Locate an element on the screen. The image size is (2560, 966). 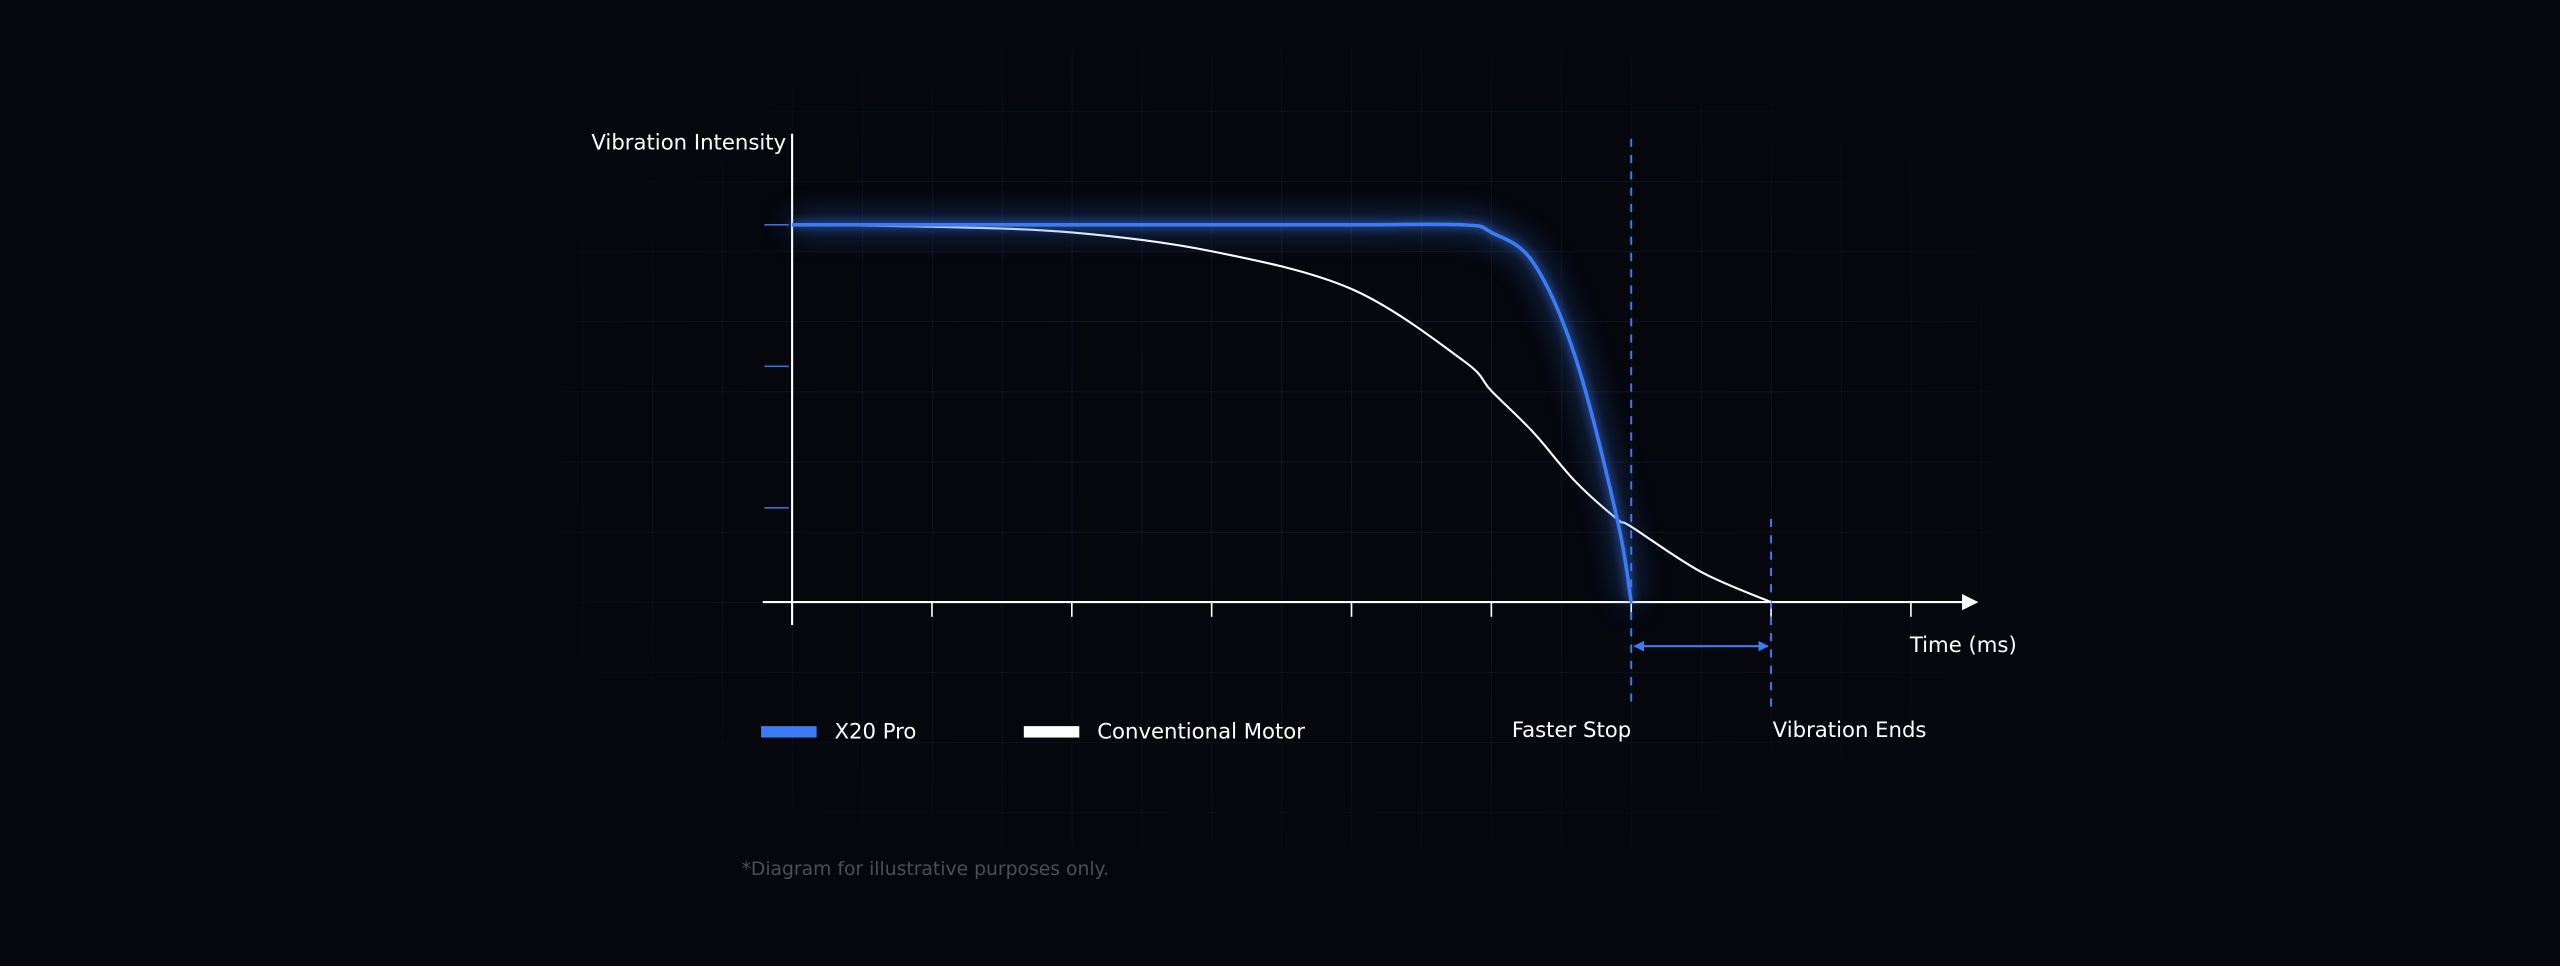
annotation-label: Faster Stop is located at coordinates (1571, 730).